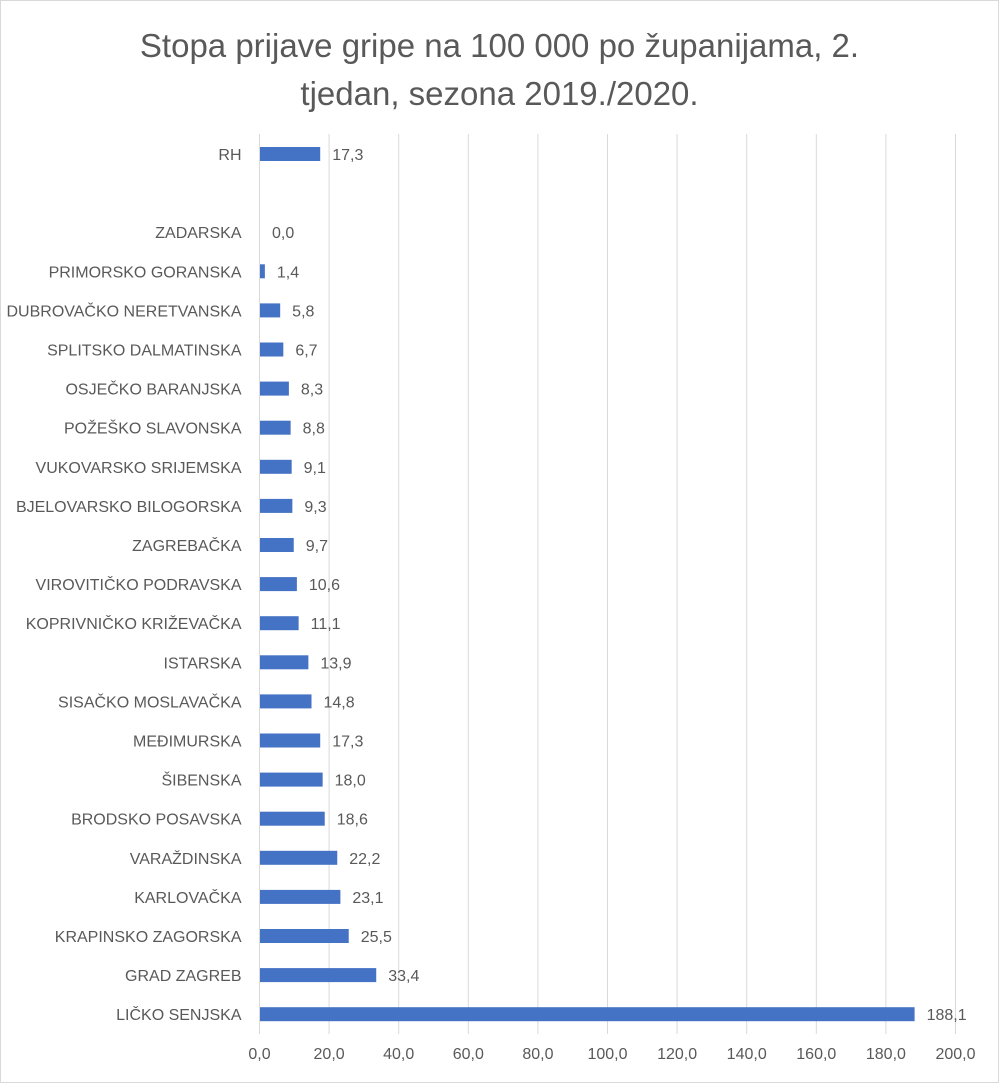  I want to click on x-tick-label: 60,0, so click(468, 1054).